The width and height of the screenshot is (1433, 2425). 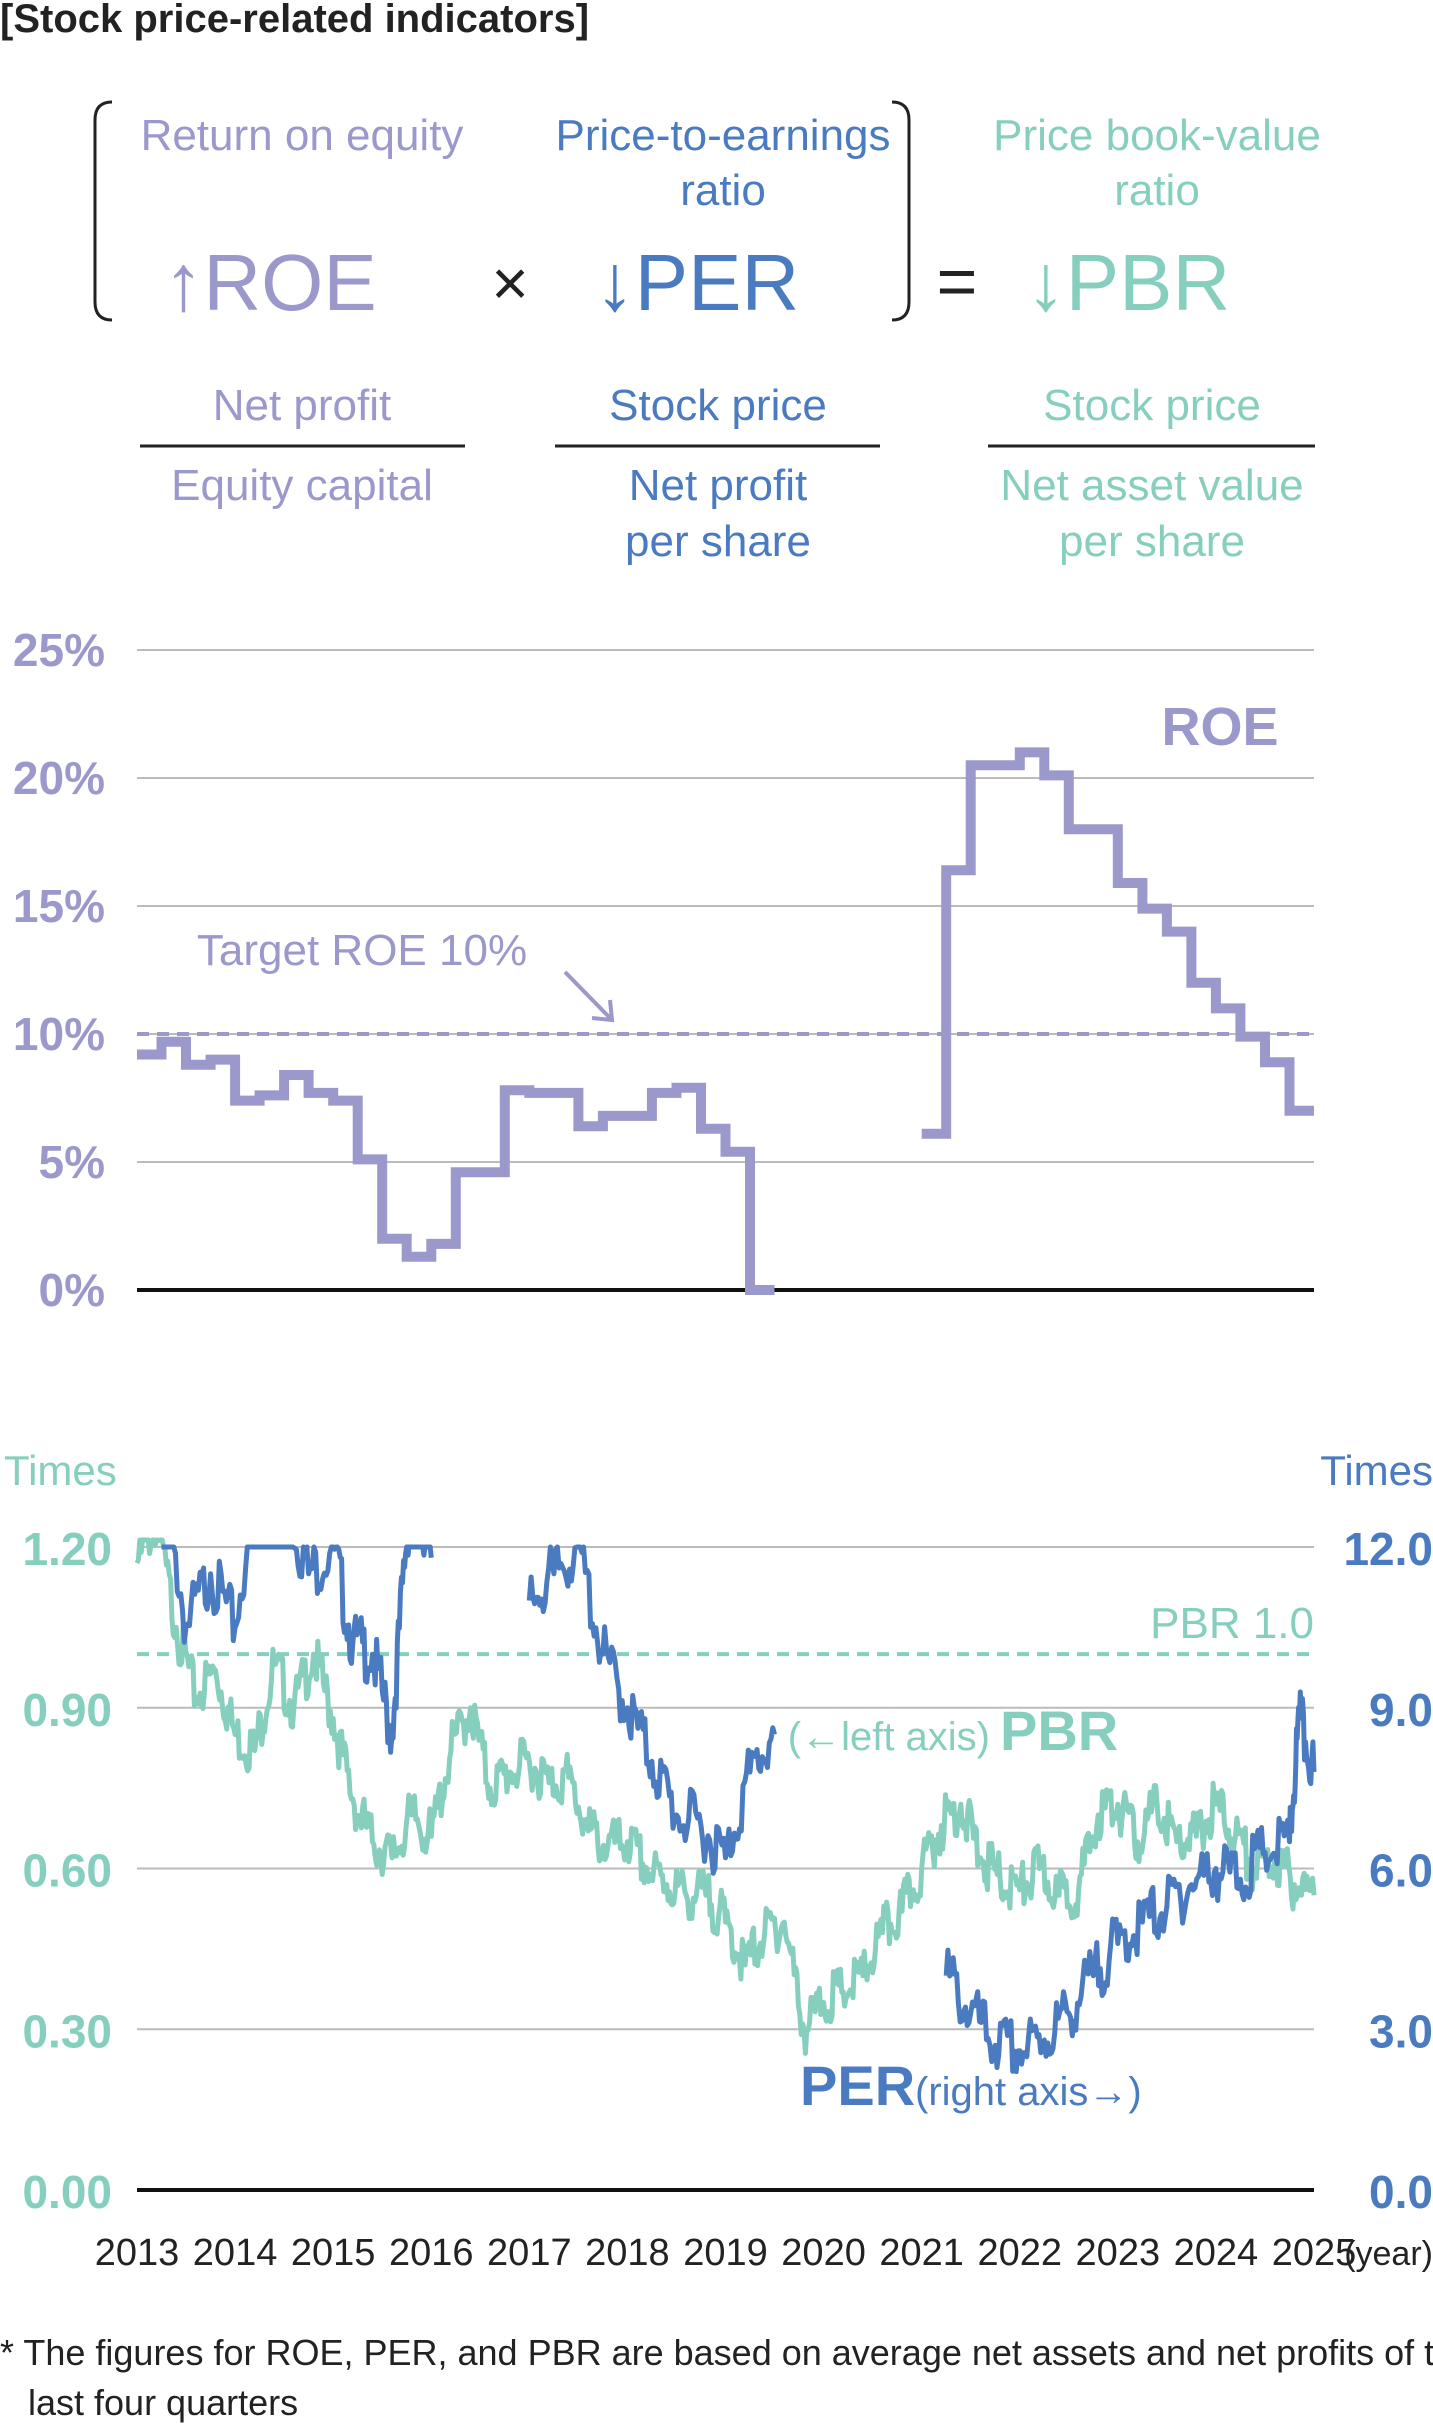 I want to click on roe-y-tick-label: 25%, so click(x=59, y=650).